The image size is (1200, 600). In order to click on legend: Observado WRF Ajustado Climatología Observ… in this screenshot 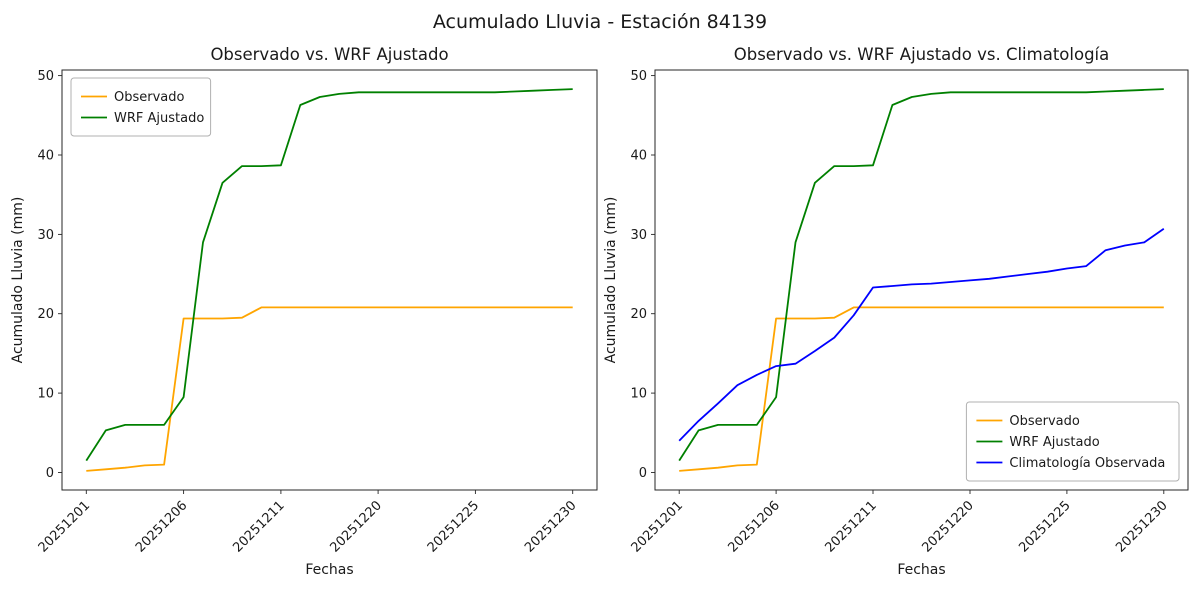, I will do `click(1072, 441)`.